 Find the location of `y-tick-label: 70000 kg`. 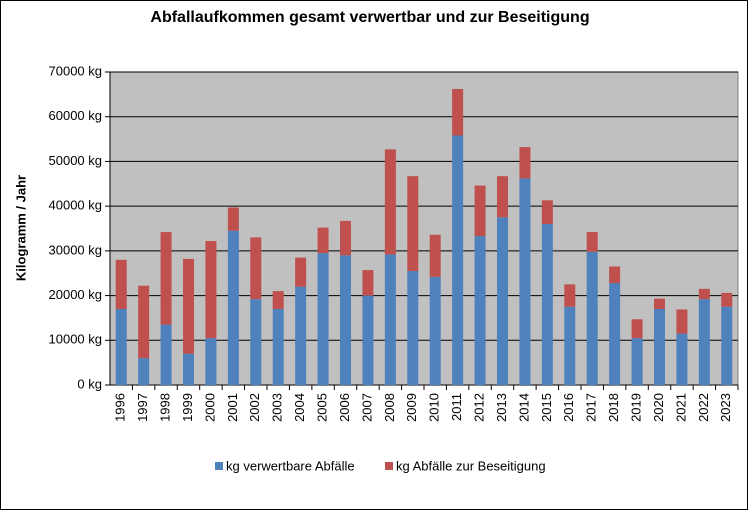

y-tick-label: 70000 kg is located at coordinates (76, 70).